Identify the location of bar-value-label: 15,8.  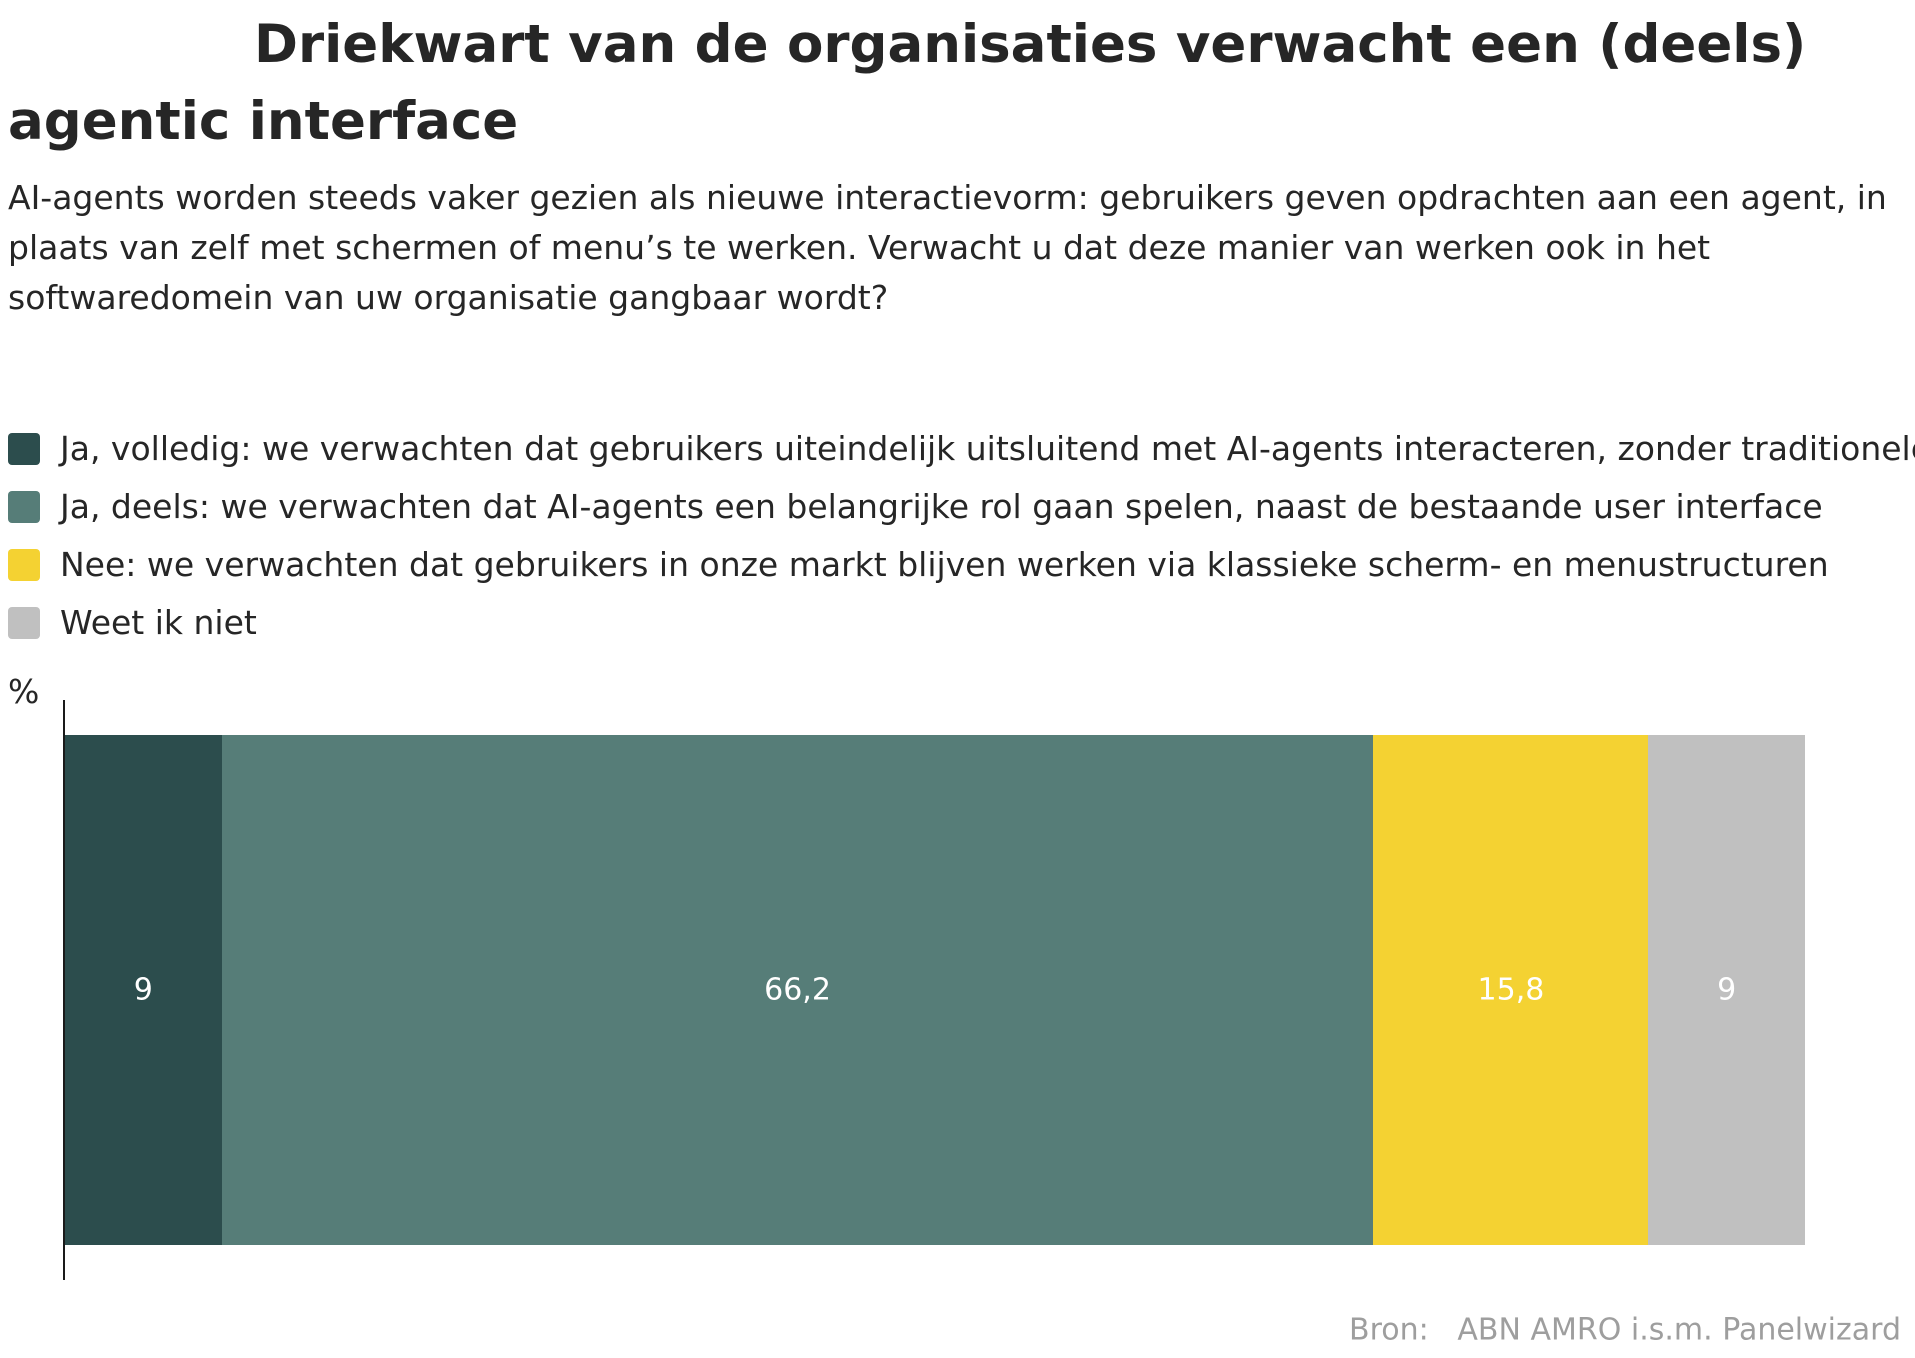
(1511, 990).